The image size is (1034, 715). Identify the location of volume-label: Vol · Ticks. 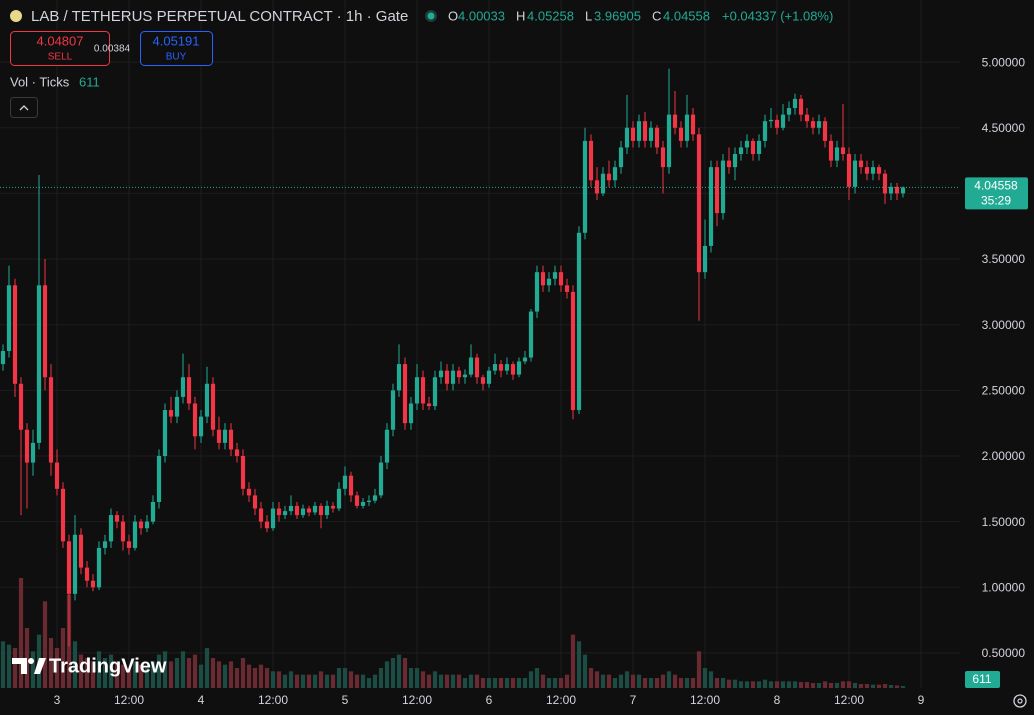
(40, 81).